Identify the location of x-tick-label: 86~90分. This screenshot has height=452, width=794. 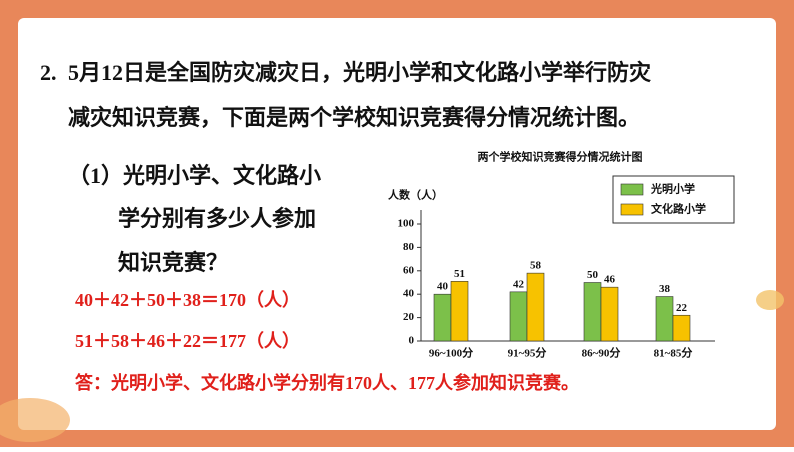
(601, 353).